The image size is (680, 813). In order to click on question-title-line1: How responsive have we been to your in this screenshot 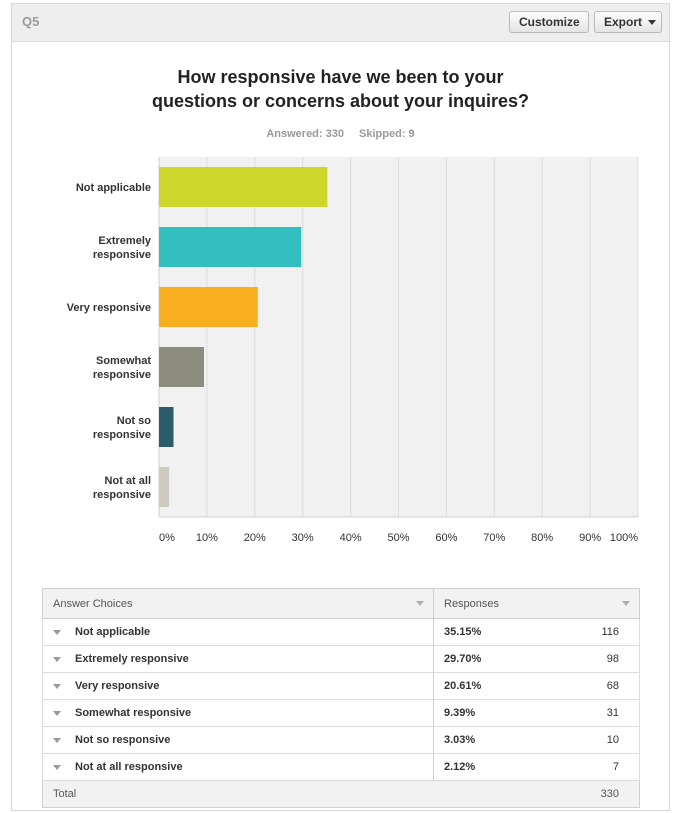, I will do `click(340, 77)`.